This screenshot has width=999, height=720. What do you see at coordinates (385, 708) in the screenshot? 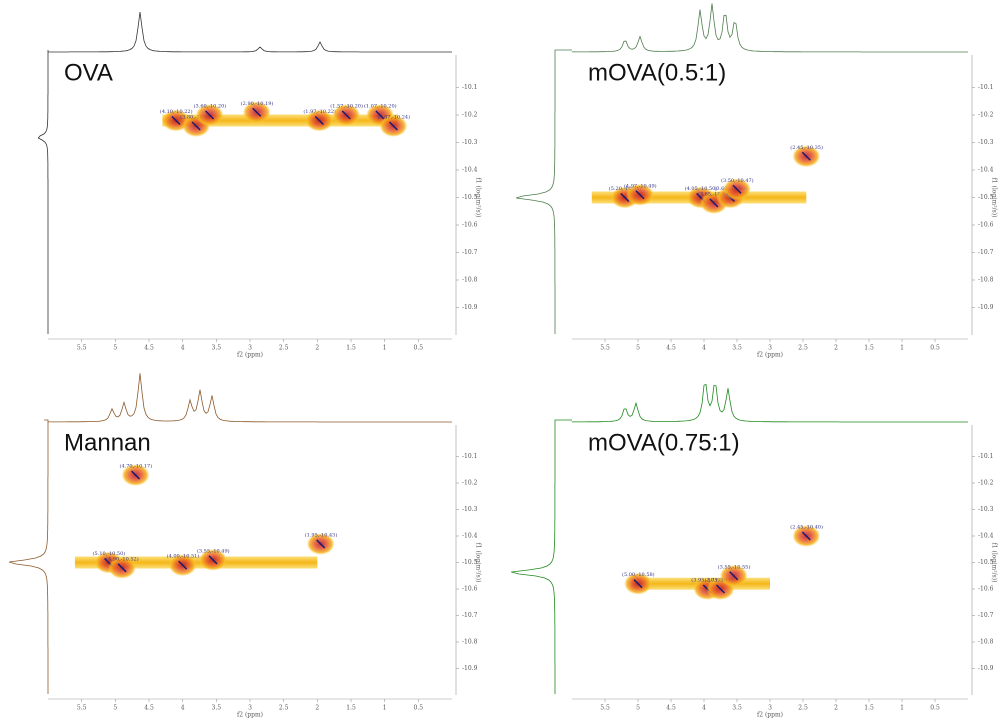
I see `x-tick-label: 1` at bounding box center [385, 708].